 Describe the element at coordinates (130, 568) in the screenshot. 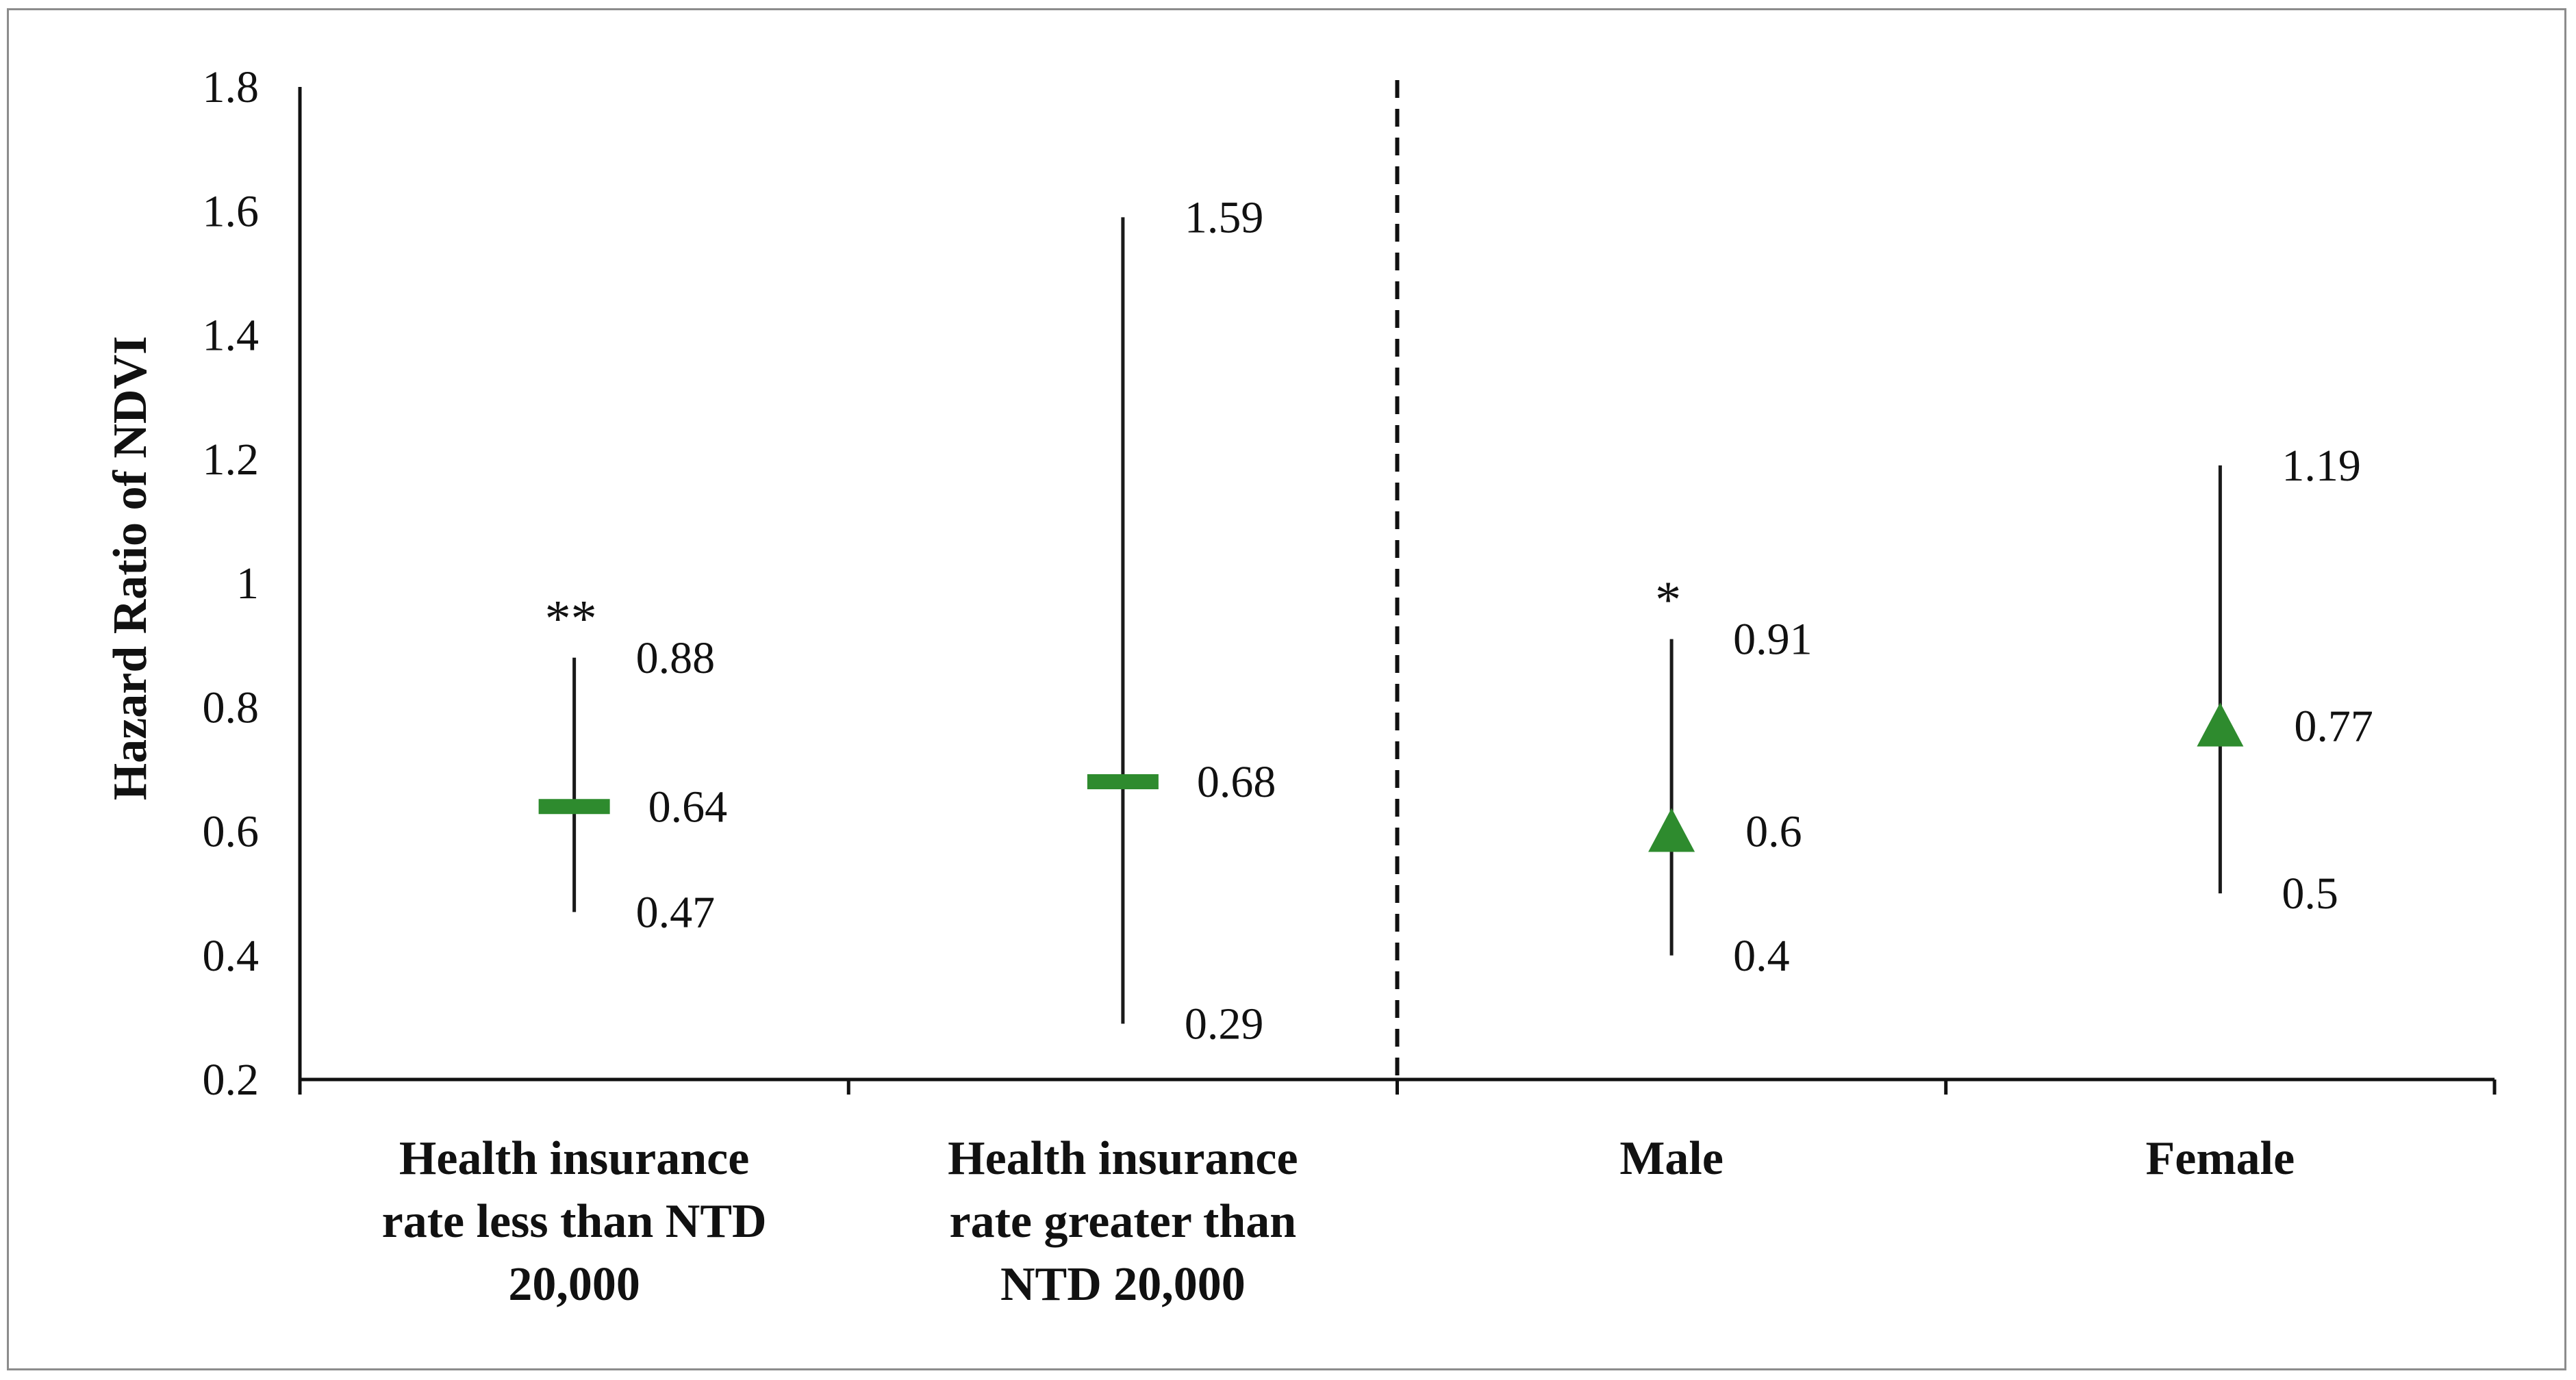

I see `y-axis-label: Hazard Ratio of NDVI` at that location.